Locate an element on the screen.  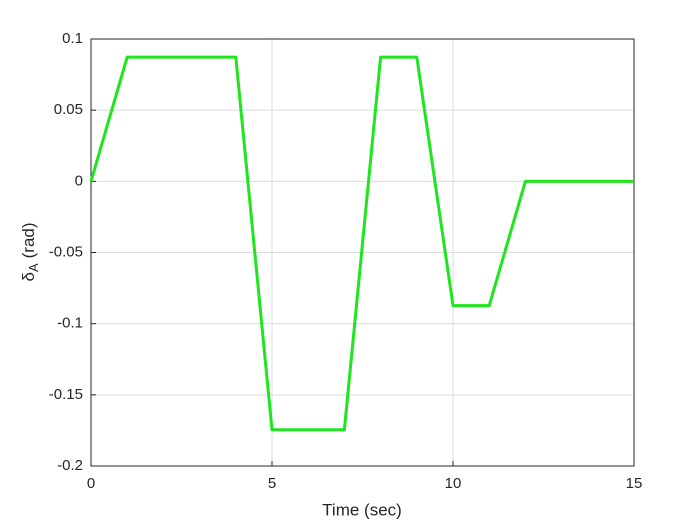
x-tick-label: 10 is located at coordinates (453, 483).